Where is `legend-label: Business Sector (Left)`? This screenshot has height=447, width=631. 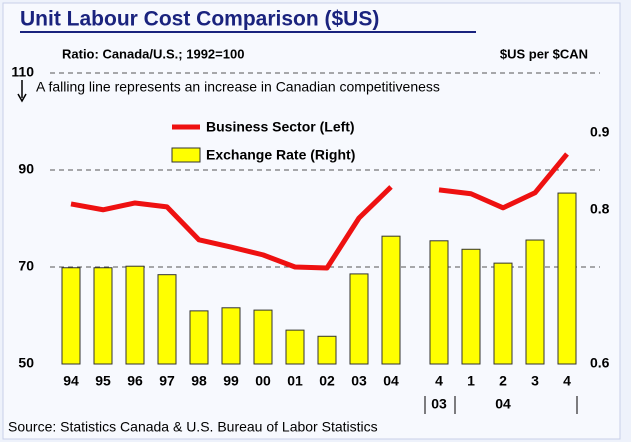 legend-label: Business Sector (Left) is located at coordinates (280, 127).